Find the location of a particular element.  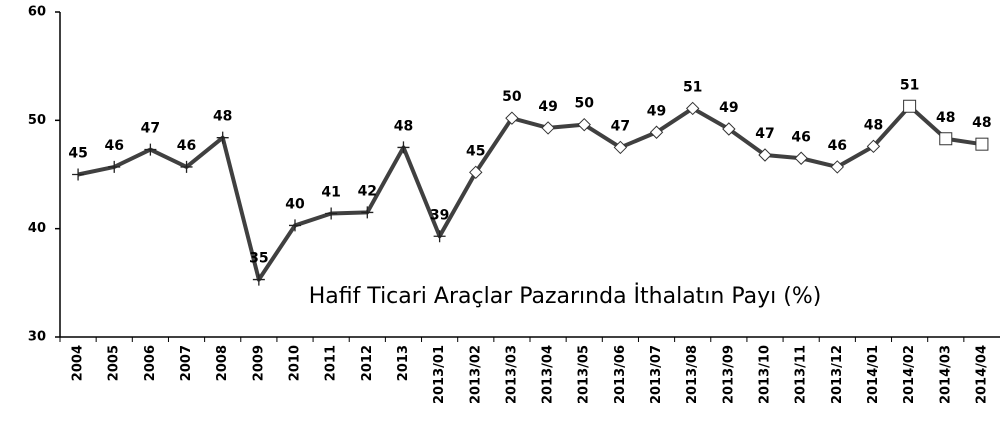

data-label: 35 is located at coordinates (258, 259).